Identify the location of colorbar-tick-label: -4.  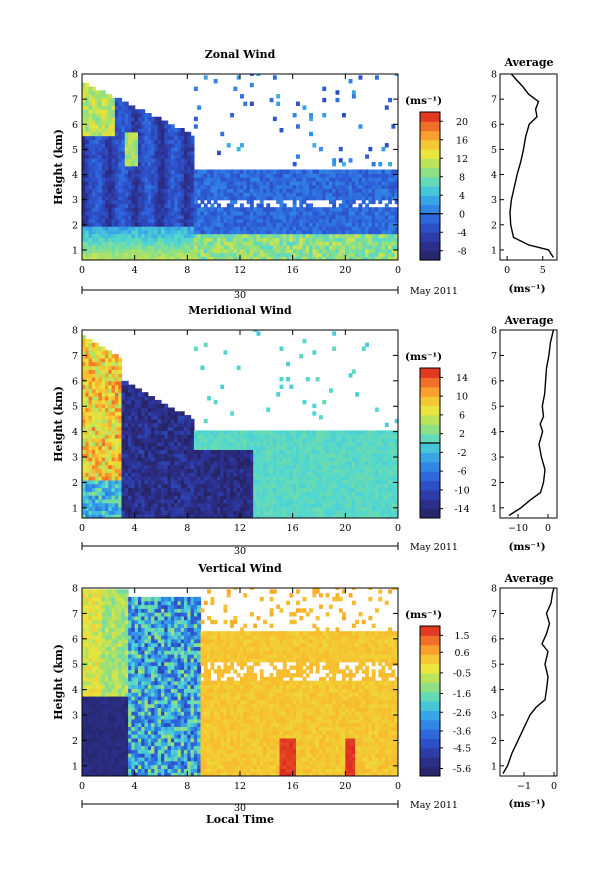
(461, 233).